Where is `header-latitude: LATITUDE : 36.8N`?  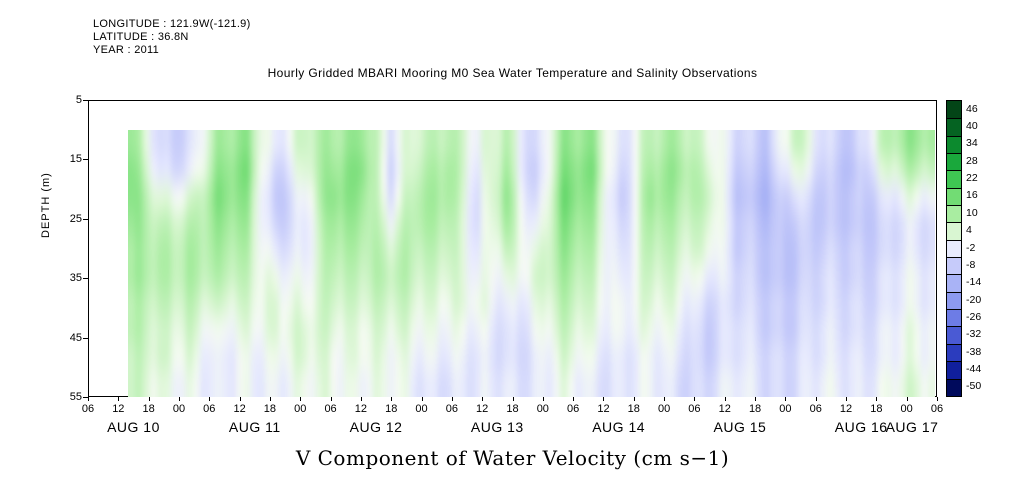
header-latitude: LATITUDE : 36.8N is located at coordinates (141, 37).